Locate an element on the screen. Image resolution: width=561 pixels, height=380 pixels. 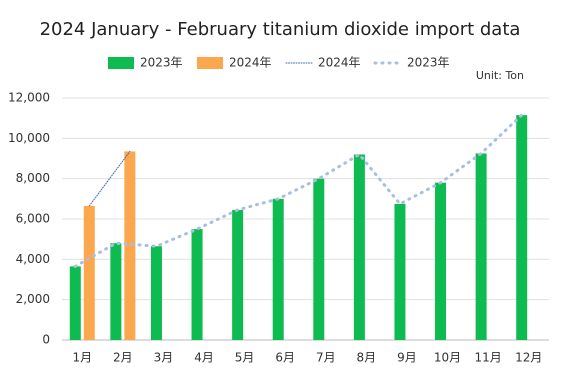
y-tick-label: 4,000 is located at coordinates (33, 259).